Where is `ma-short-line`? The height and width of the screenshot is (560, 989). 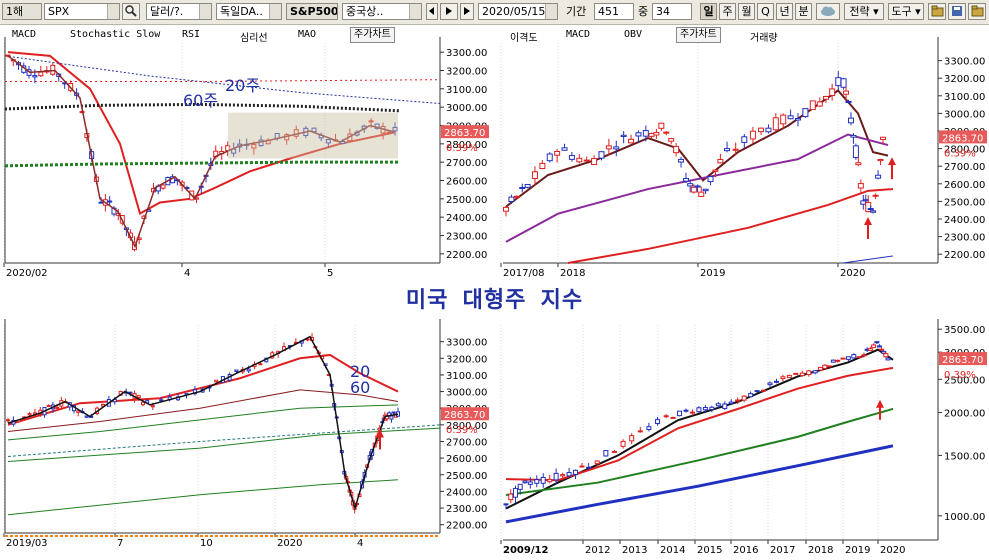 ma-short-line is located at coordinates (697, 148).